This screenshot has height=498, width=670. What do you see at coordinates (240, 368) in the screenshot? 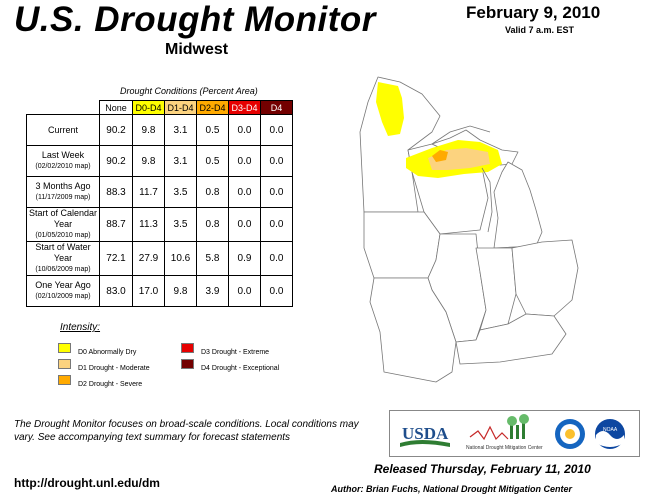
I see `legend-label: D4 Drought - Exceptional` at bounding box center [240, 368].